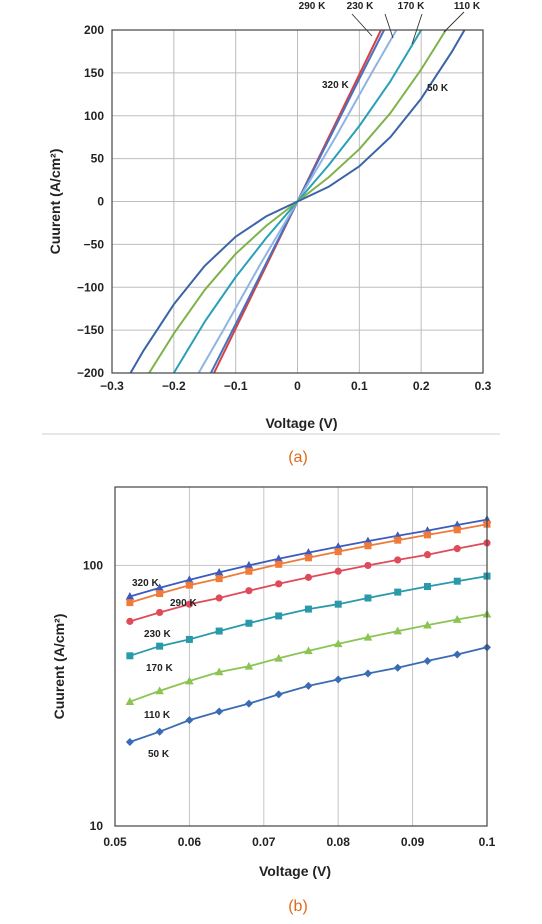 The width and height of the screenshot is (542, 924). I want to click on y-tick-label: 50, so click(98, 159).